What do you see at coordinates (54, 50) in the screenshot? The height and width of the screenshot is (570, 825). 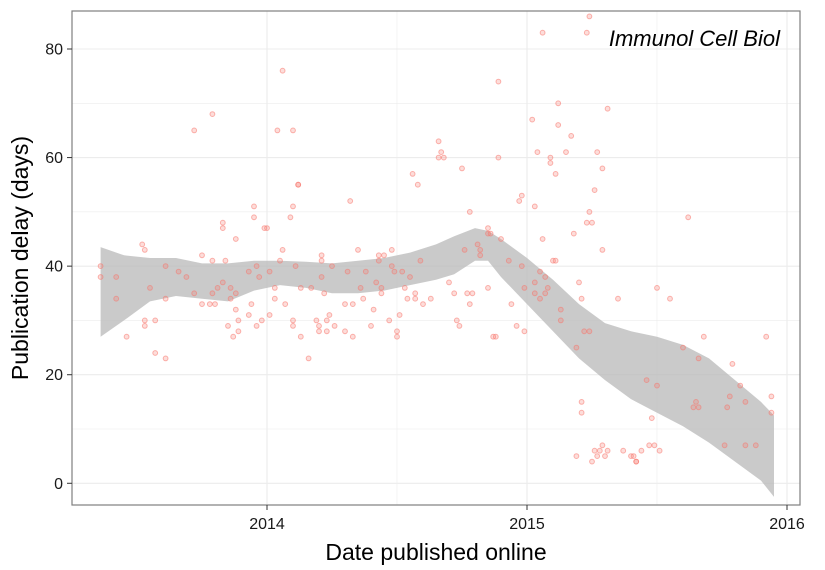 I see `y-tick-label: 80` at bounding box center [54, 50].